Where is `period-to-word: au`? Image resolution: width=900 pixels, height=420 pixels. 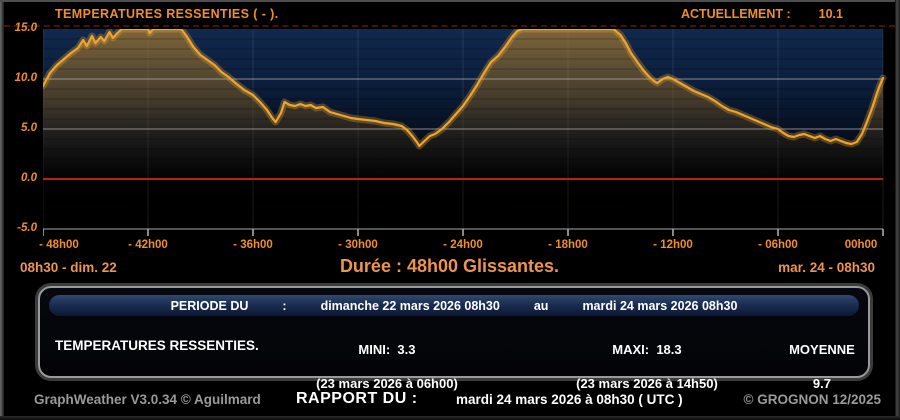 period-to-word: au is located at coordinates (541, 305).